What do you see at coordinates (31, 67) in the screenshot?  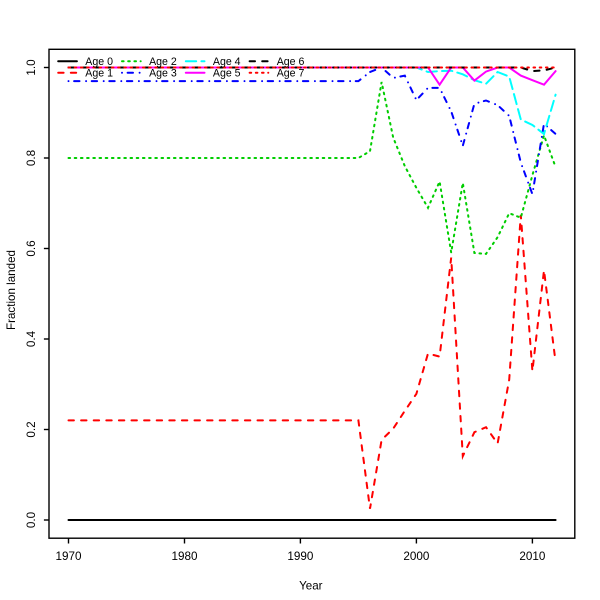 I see `svg-text: 1.0` at bounding box center [31, 67].